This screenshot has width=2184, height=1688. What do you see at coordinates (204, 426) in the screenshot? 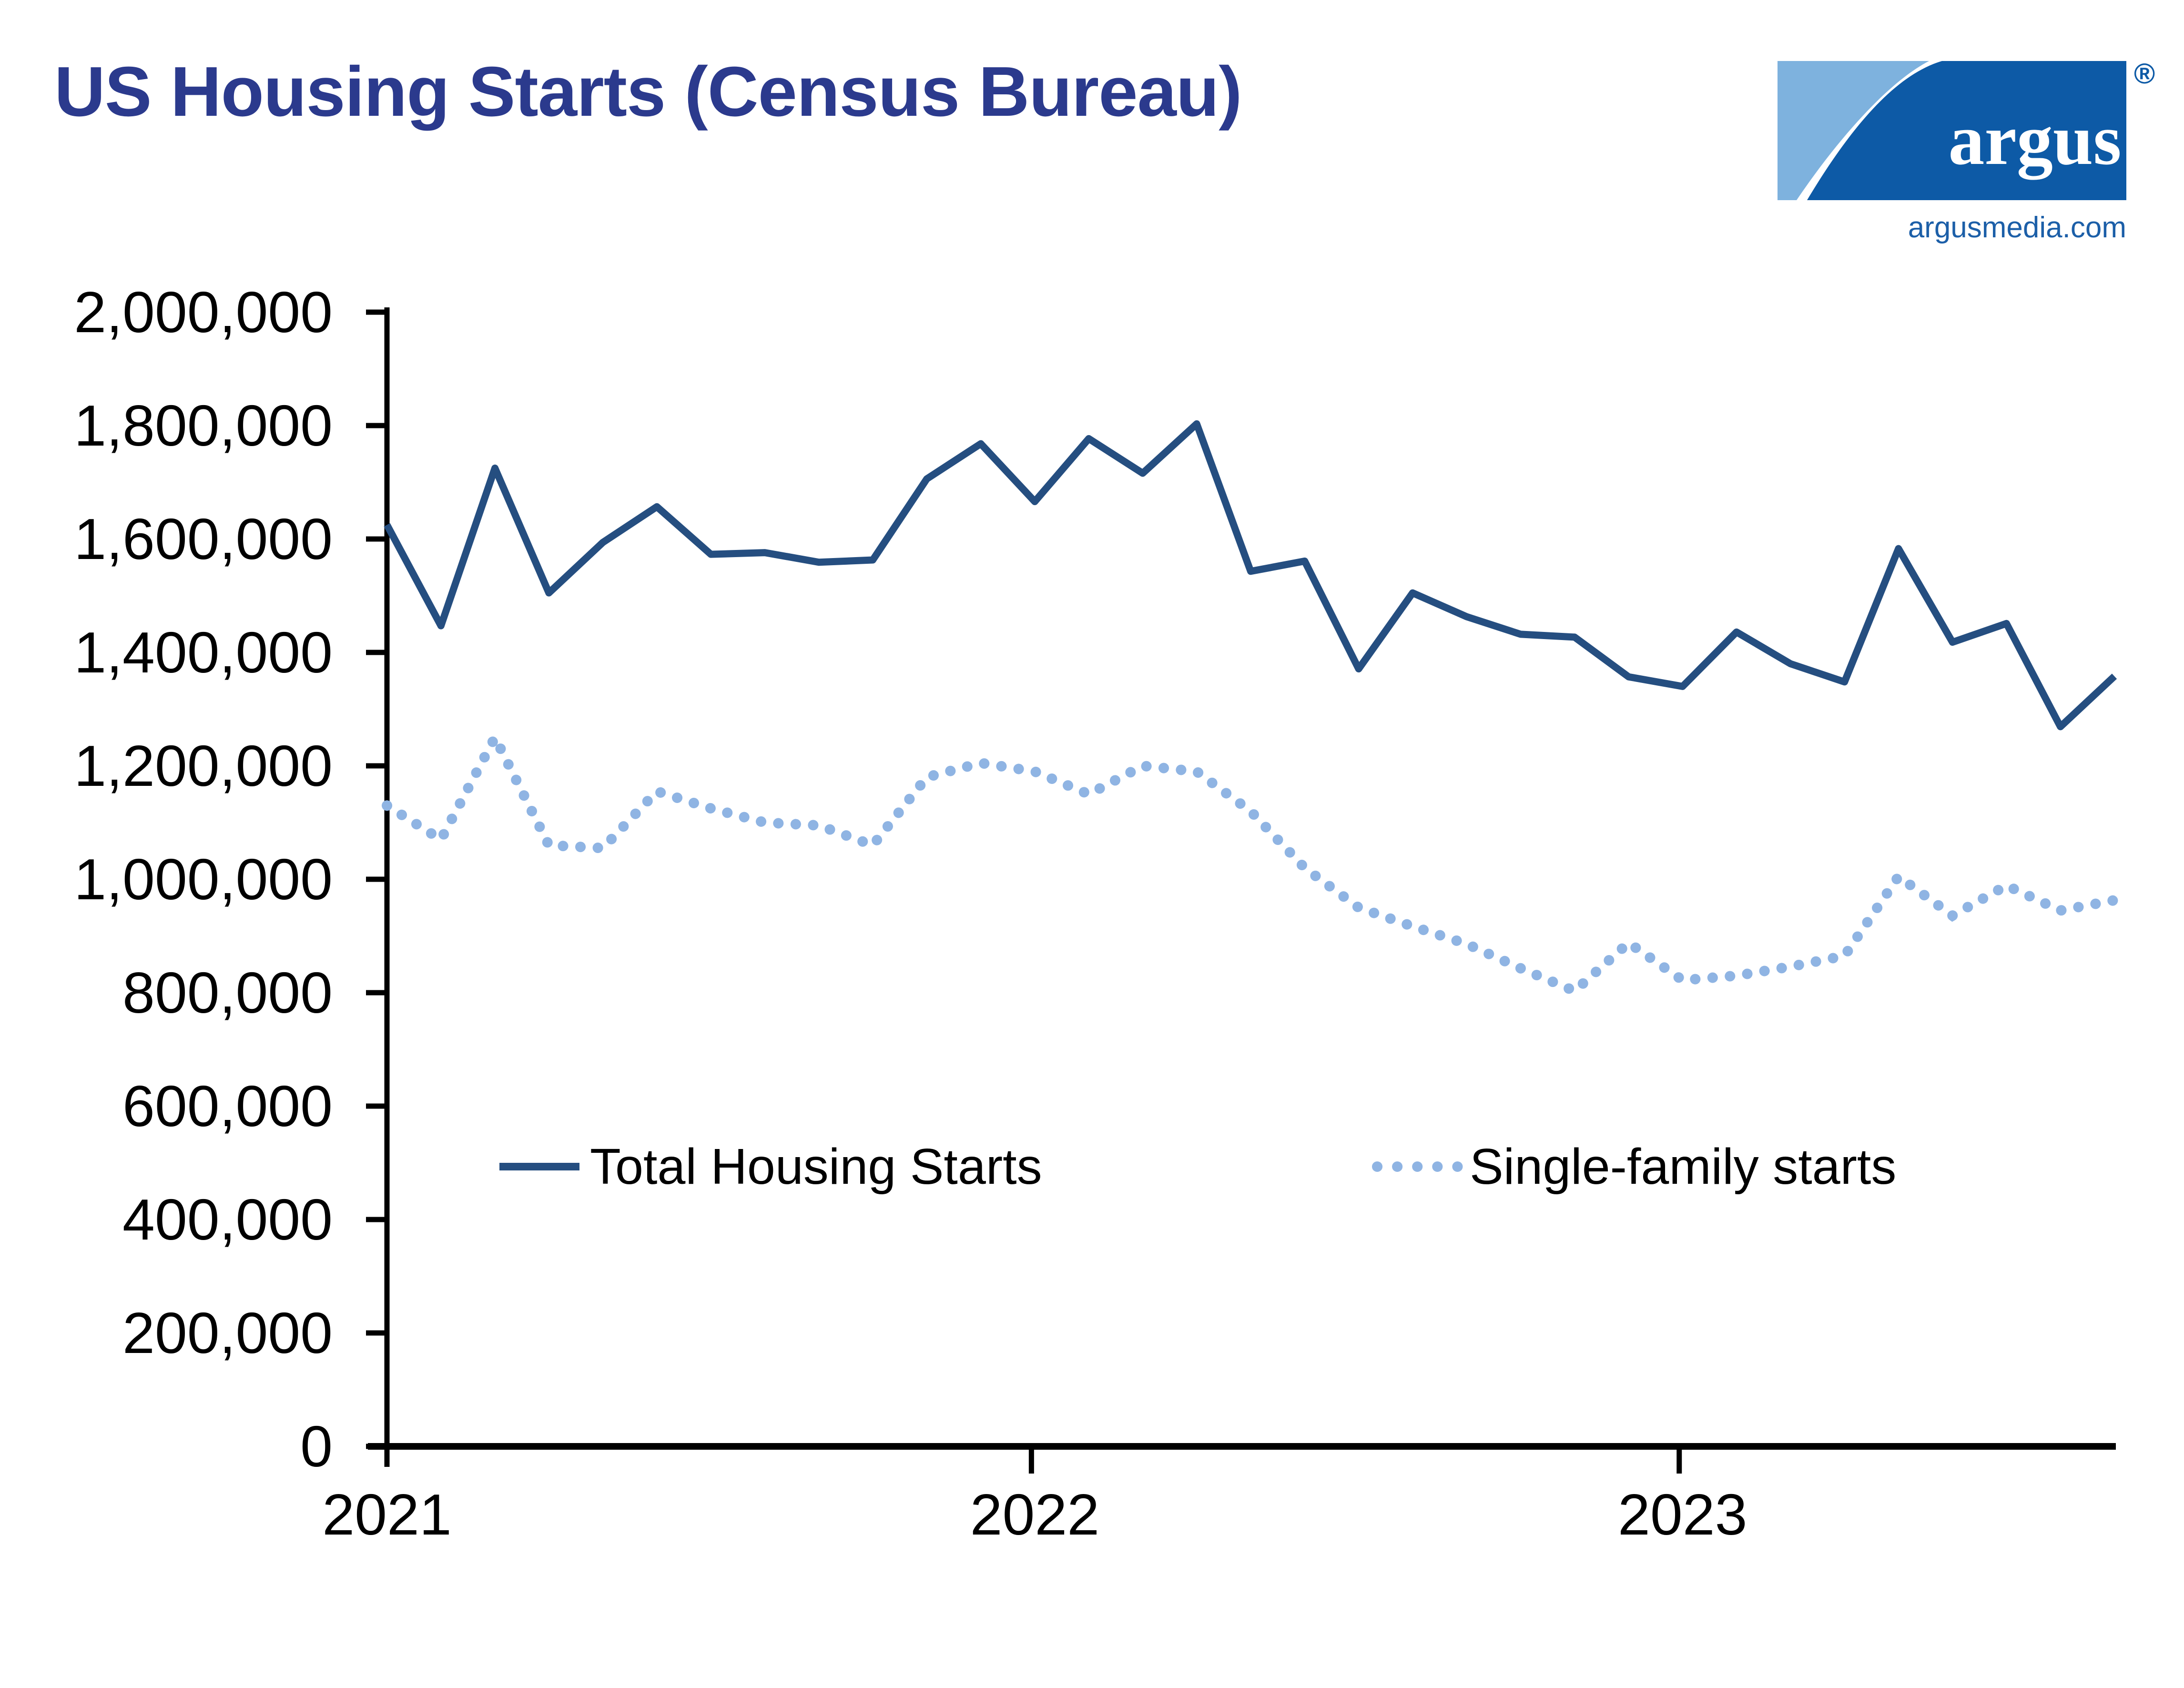
I see `y-axis-tick-label: 1,800,000` at bounding box center [204, 426].